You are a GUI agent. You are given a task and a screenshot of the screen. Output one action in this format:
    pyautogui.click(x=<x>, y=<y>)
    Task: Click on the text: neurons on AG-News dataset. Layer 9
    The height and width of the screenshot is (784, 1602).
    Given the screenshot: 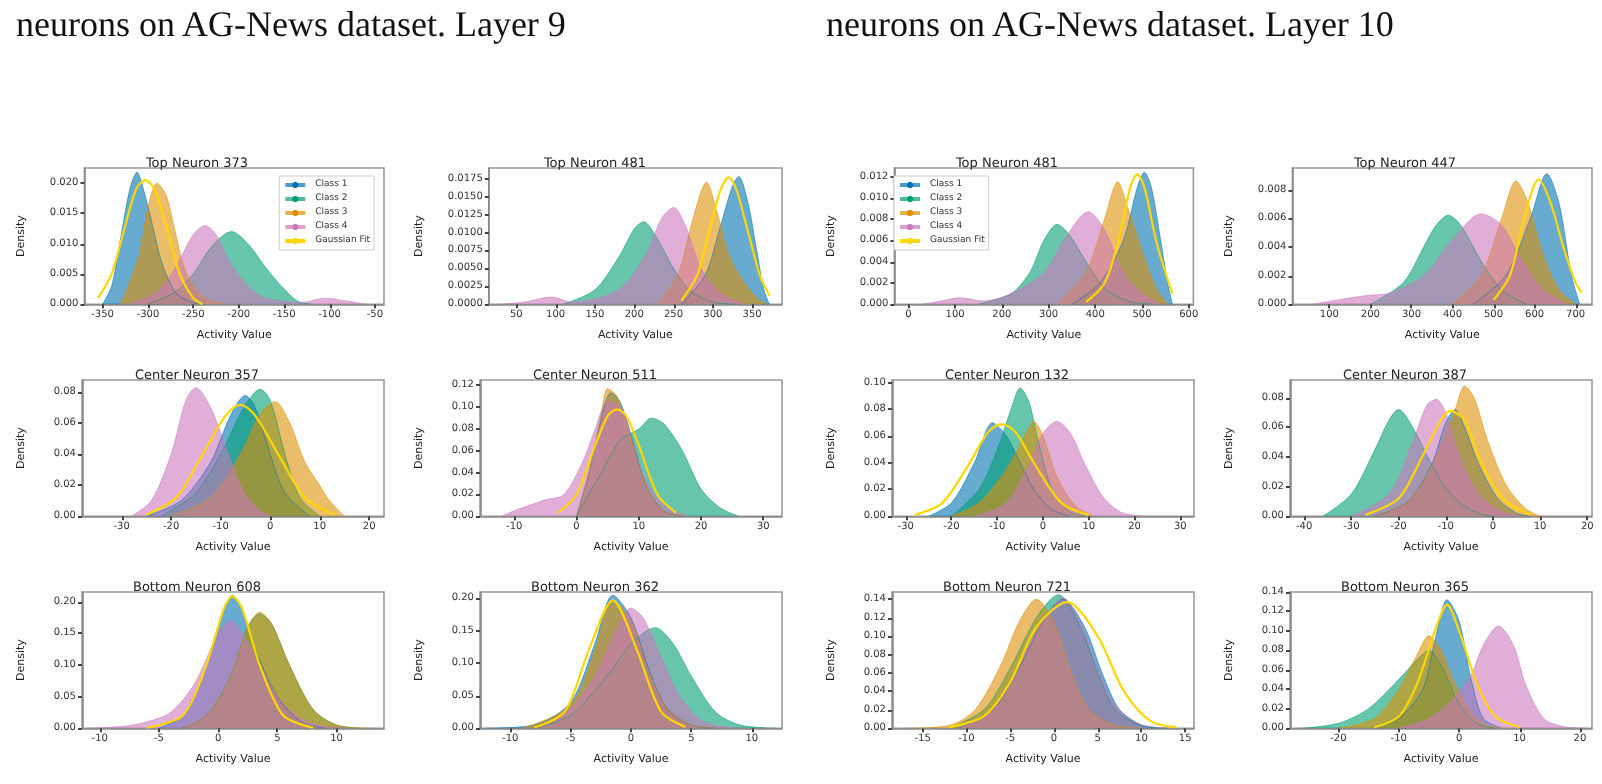 What is the action you would take?
    pyautogui.click(x=291, y=25)
    